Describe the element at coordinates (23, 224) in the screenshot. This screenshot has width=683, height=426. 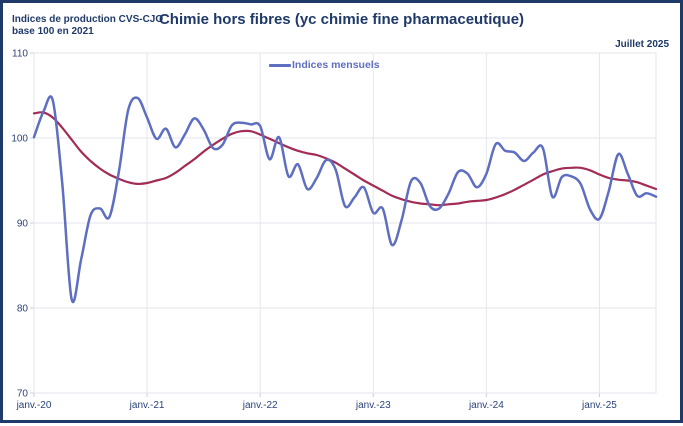
I see `y-tick-label: 90` at that location.